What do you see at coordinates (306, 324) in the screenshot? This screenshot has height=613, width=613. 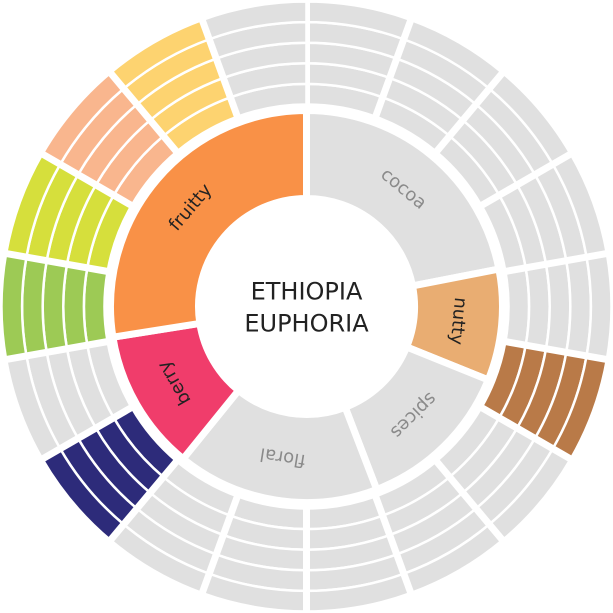 I see `center-title: EUPHORIA` at bounding box center [306, 324].